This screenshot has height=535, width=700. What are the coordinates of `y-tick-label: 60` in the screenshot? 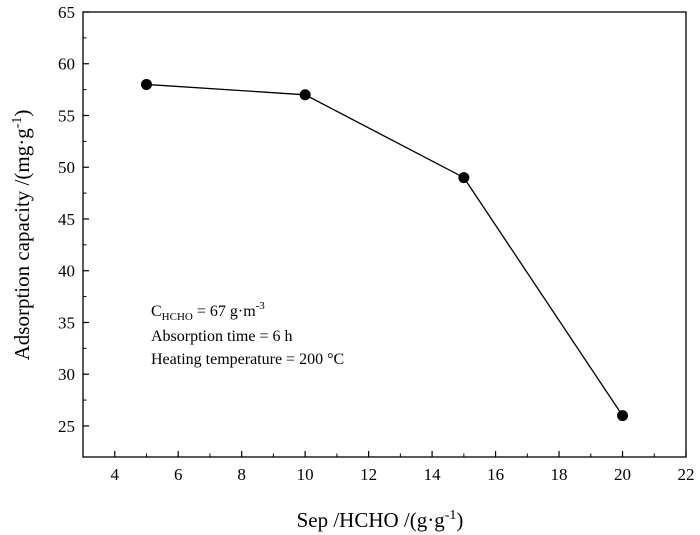 It's located at (66, 64).